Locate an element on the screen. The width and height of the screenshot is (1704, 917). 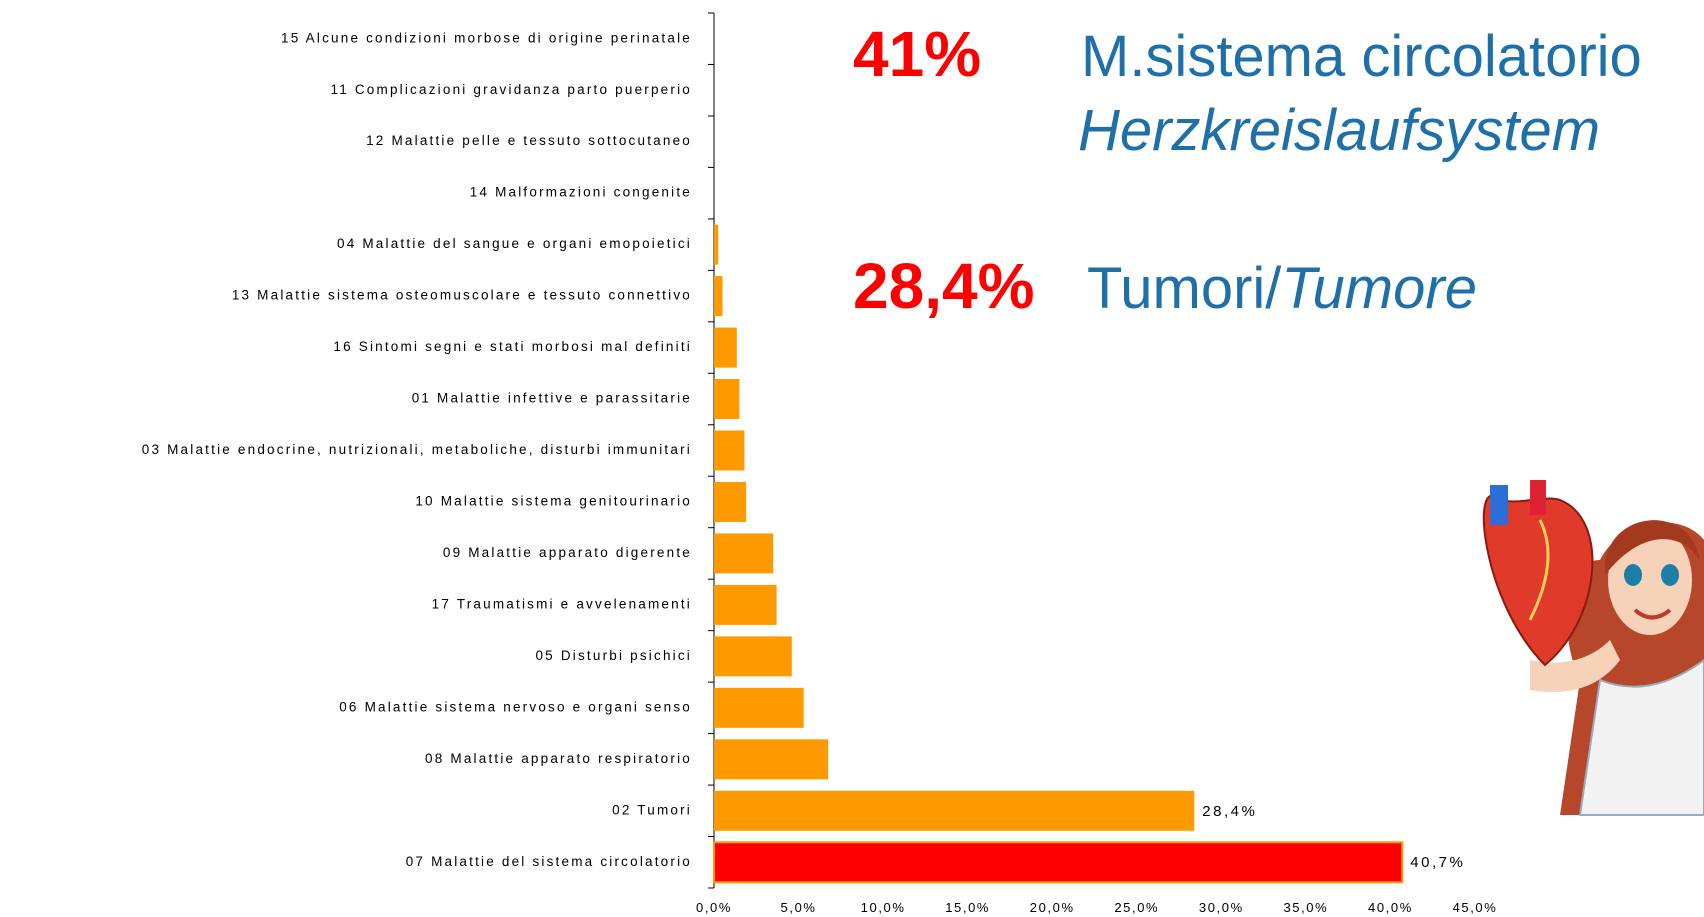
y-tick-label: 09 Malattie apparato digerente is located at coordinates (567, 552).